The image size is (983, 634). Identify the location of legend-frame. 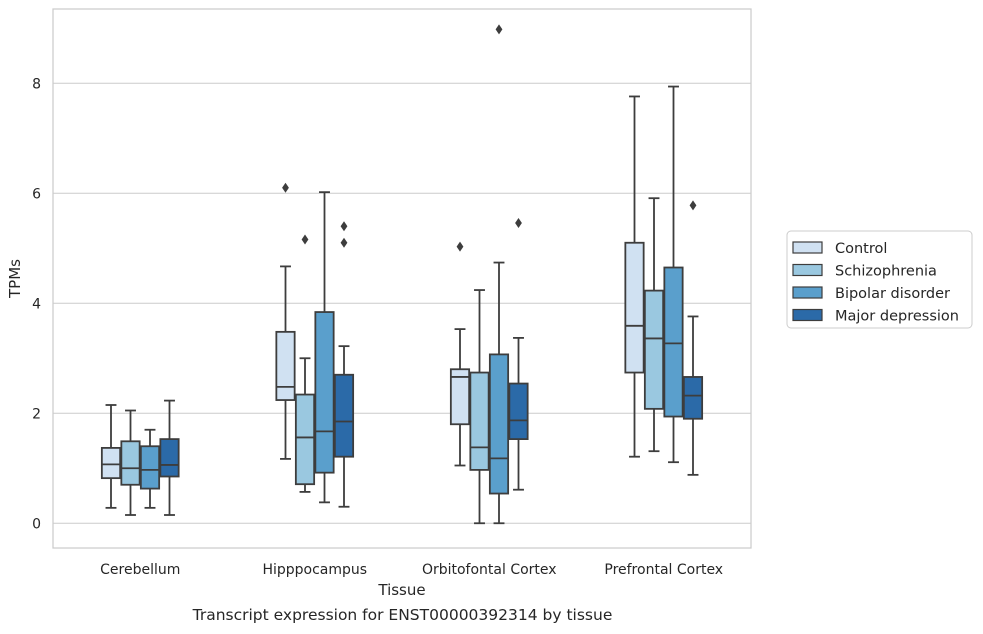
(879, 279).